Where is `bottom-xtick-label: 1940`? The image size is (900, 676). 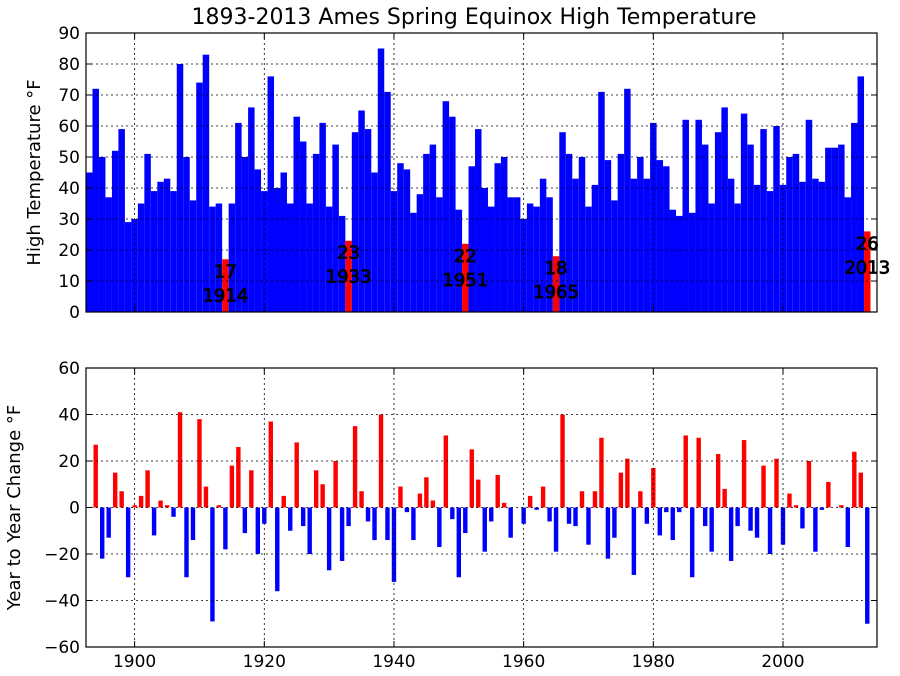 bottom-xtick-label: 1940 is located at coordinates (393, 662).